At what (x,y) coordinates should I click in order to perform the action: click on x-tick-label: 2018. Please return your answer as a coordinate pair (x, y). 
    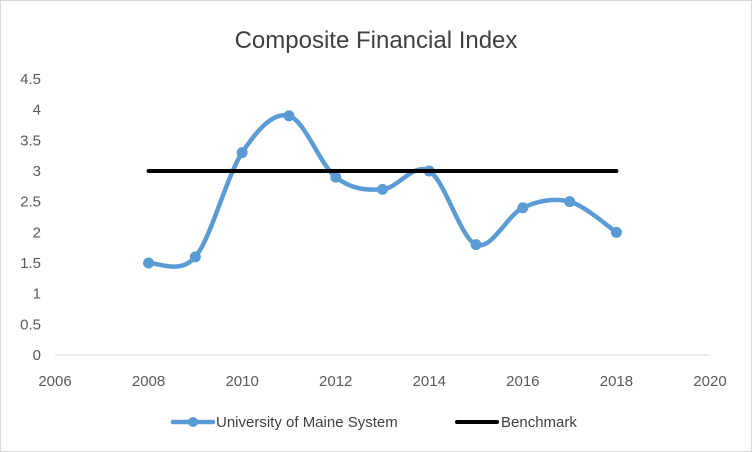
    Looking at the image, I should click on (616, 381).